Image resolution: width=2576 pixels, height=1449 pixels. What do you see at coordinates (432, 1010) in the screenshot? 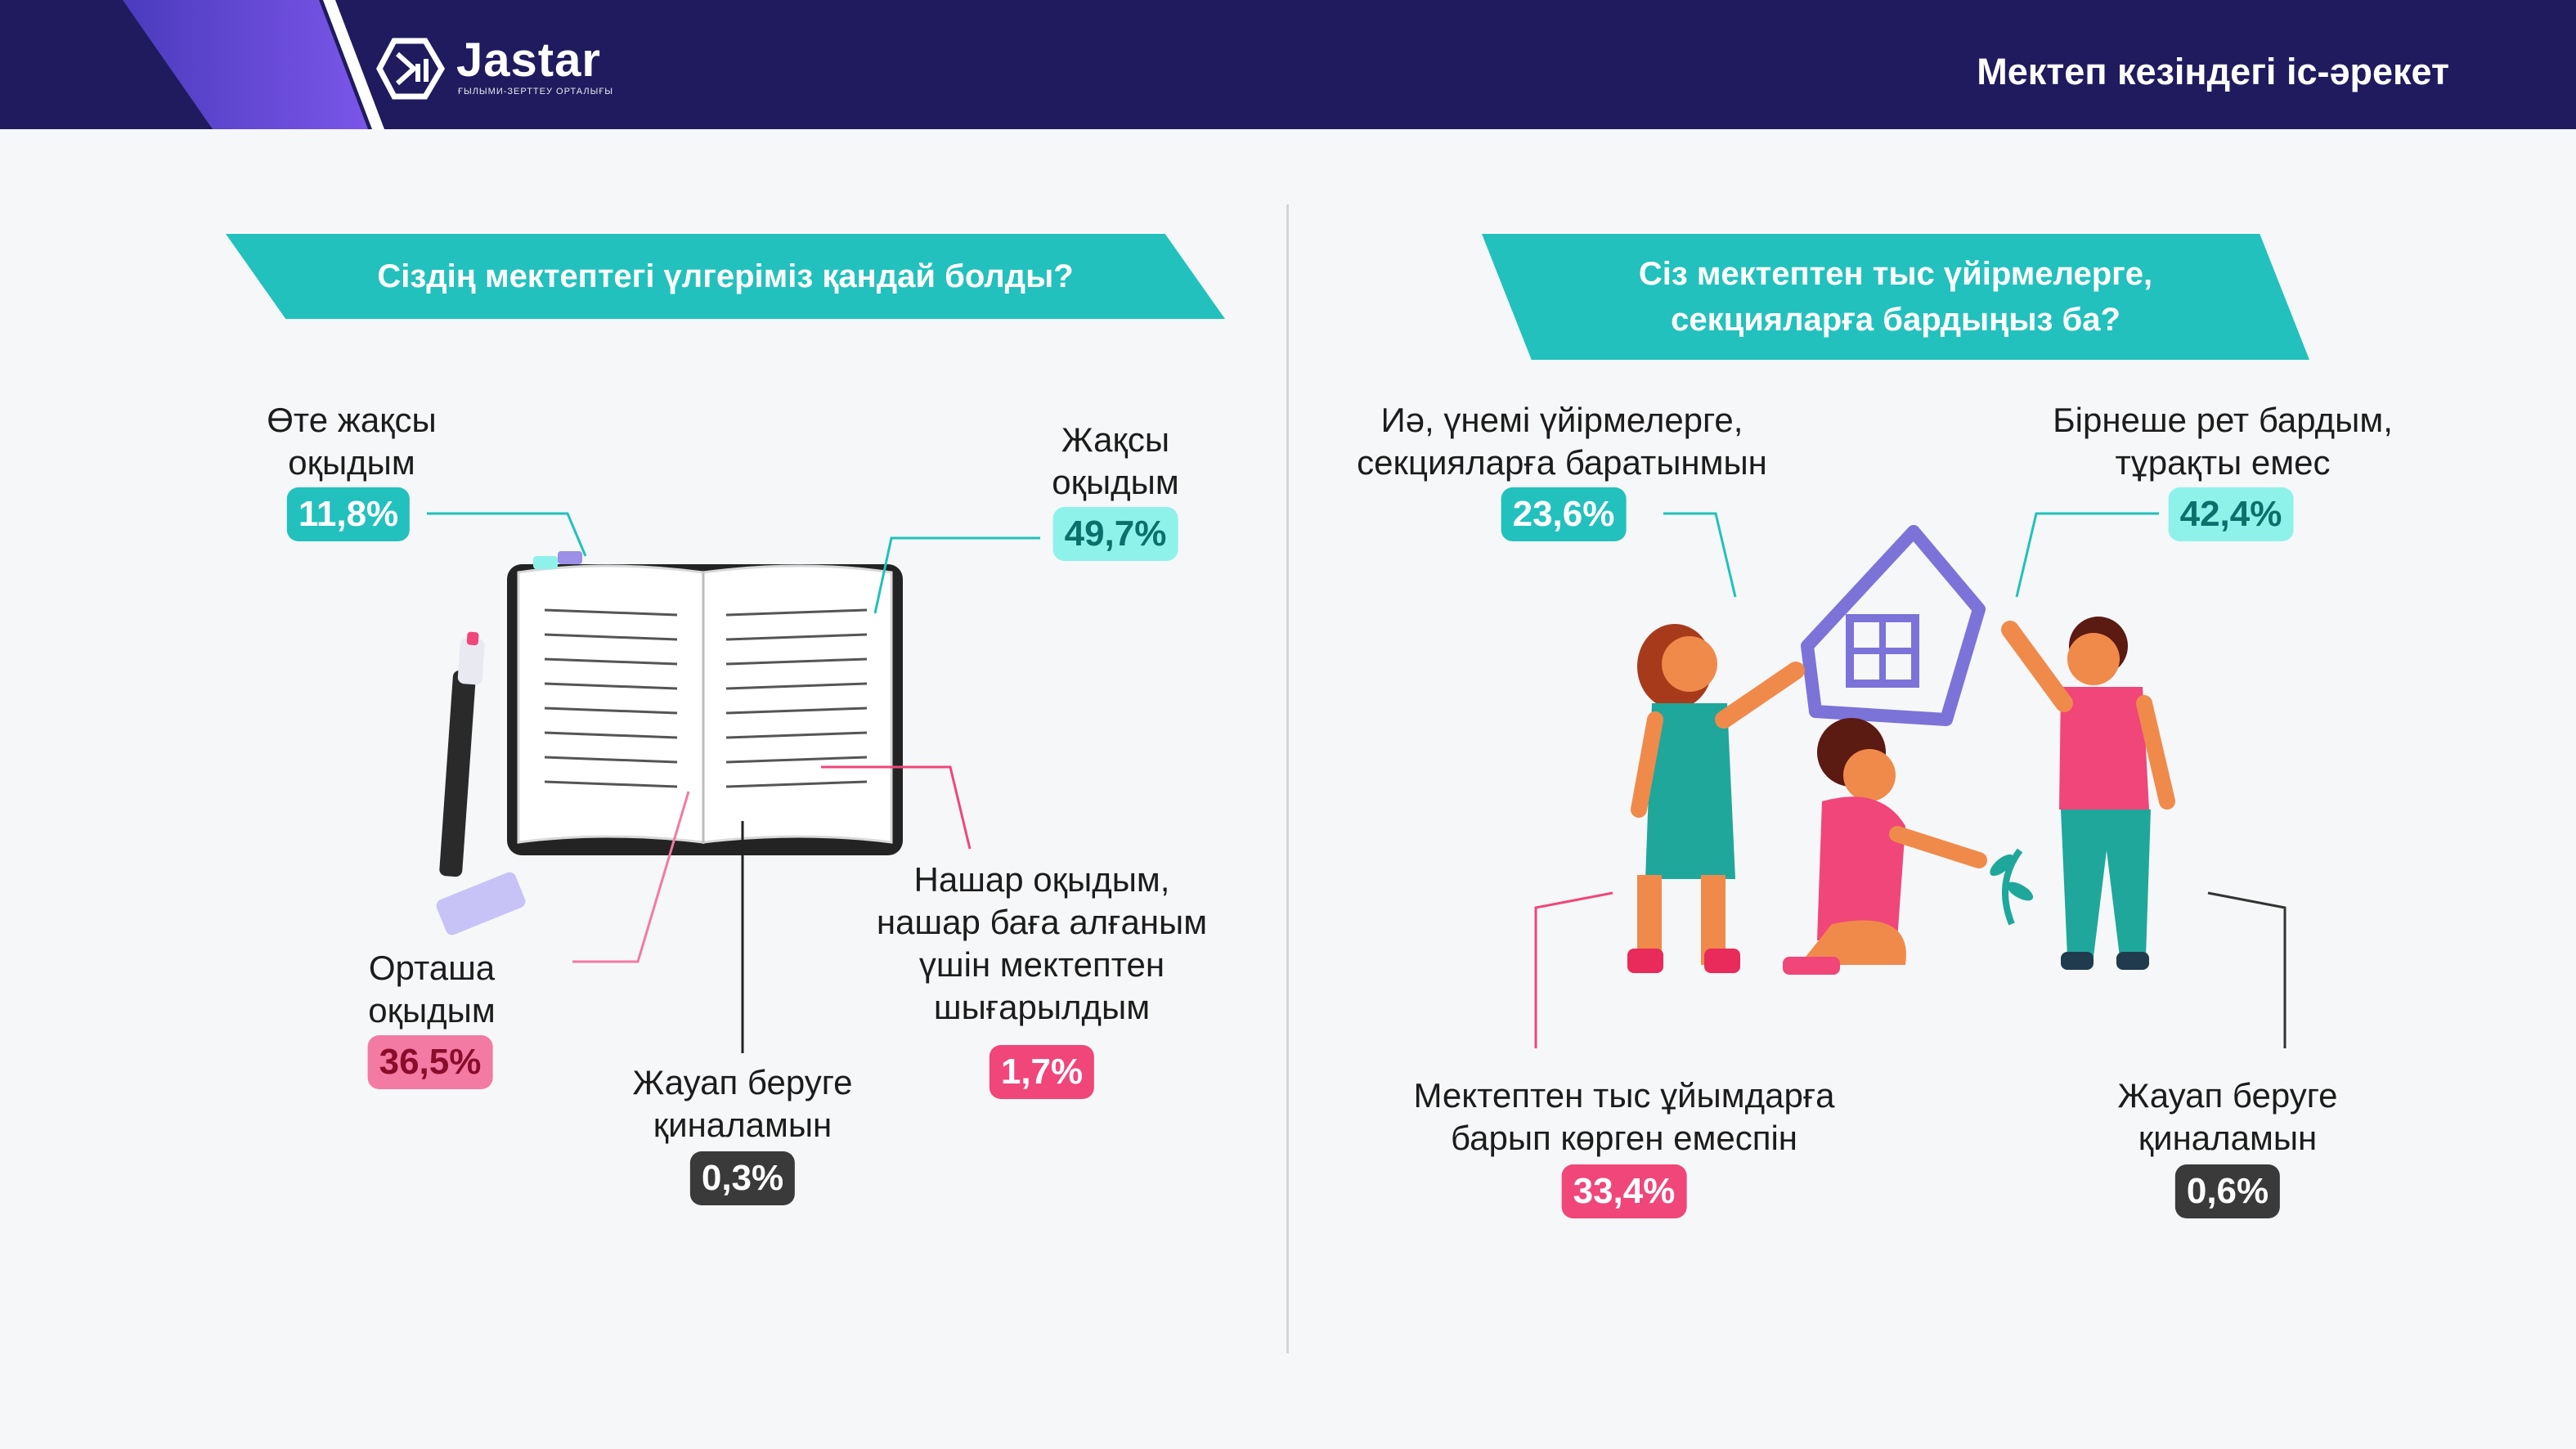
I see `answer-average-line2: оқыдым` at bounding box center [432, 1010].